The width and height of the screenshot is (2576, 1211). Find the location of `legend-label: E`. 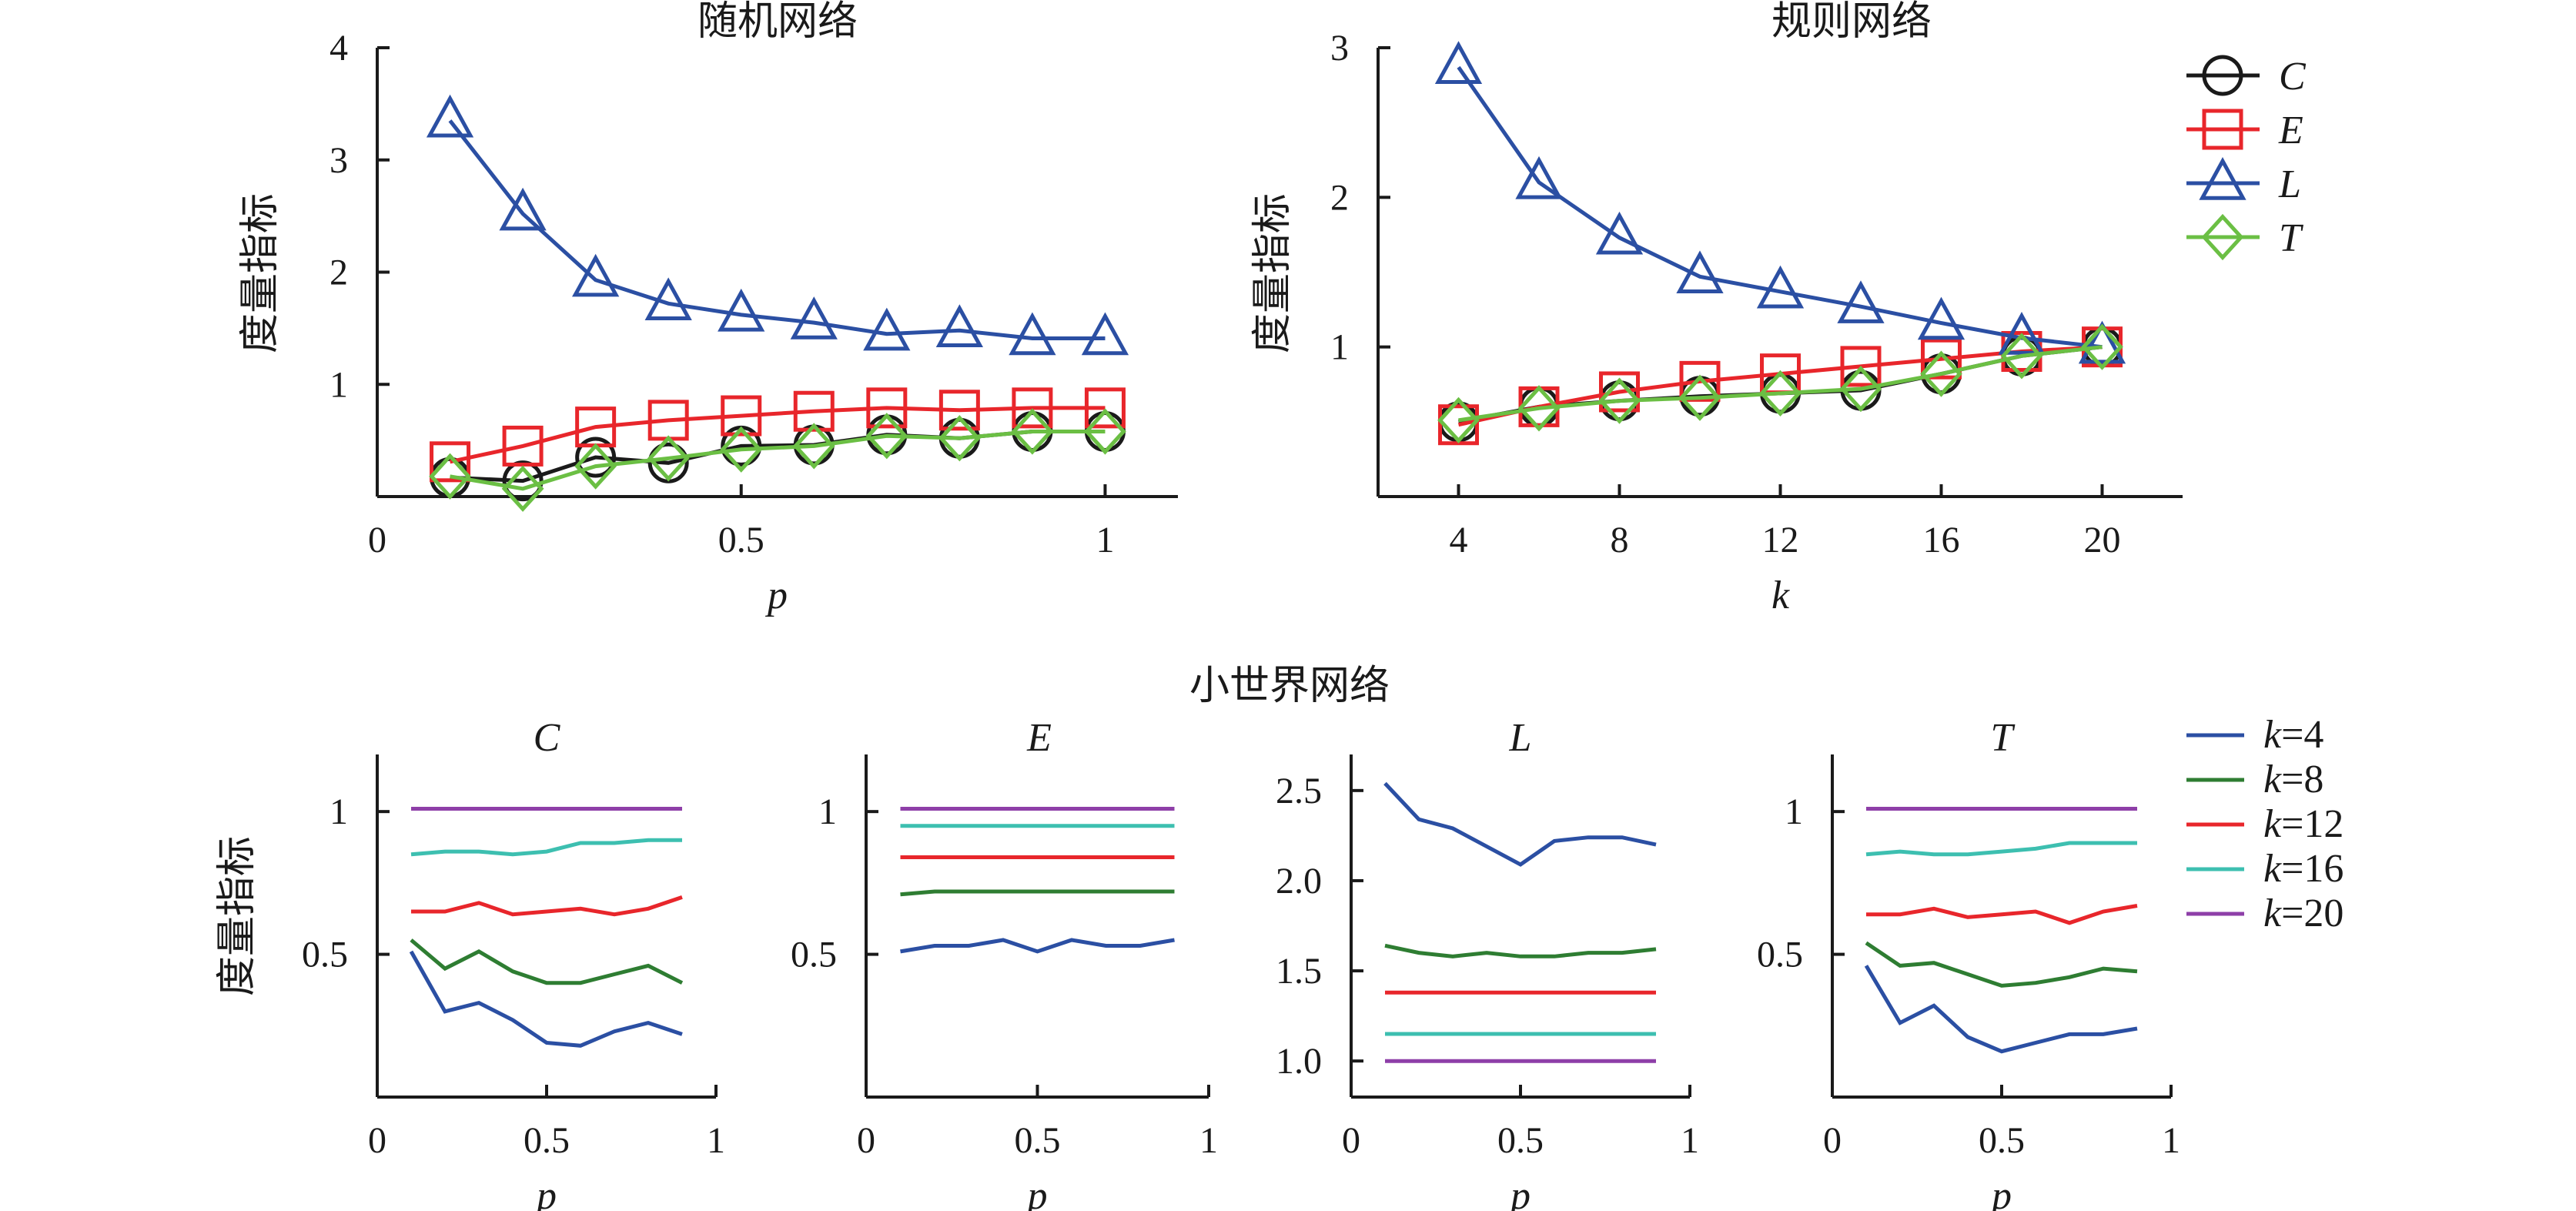

legend-label: E is located at coordinates (2291, 130).